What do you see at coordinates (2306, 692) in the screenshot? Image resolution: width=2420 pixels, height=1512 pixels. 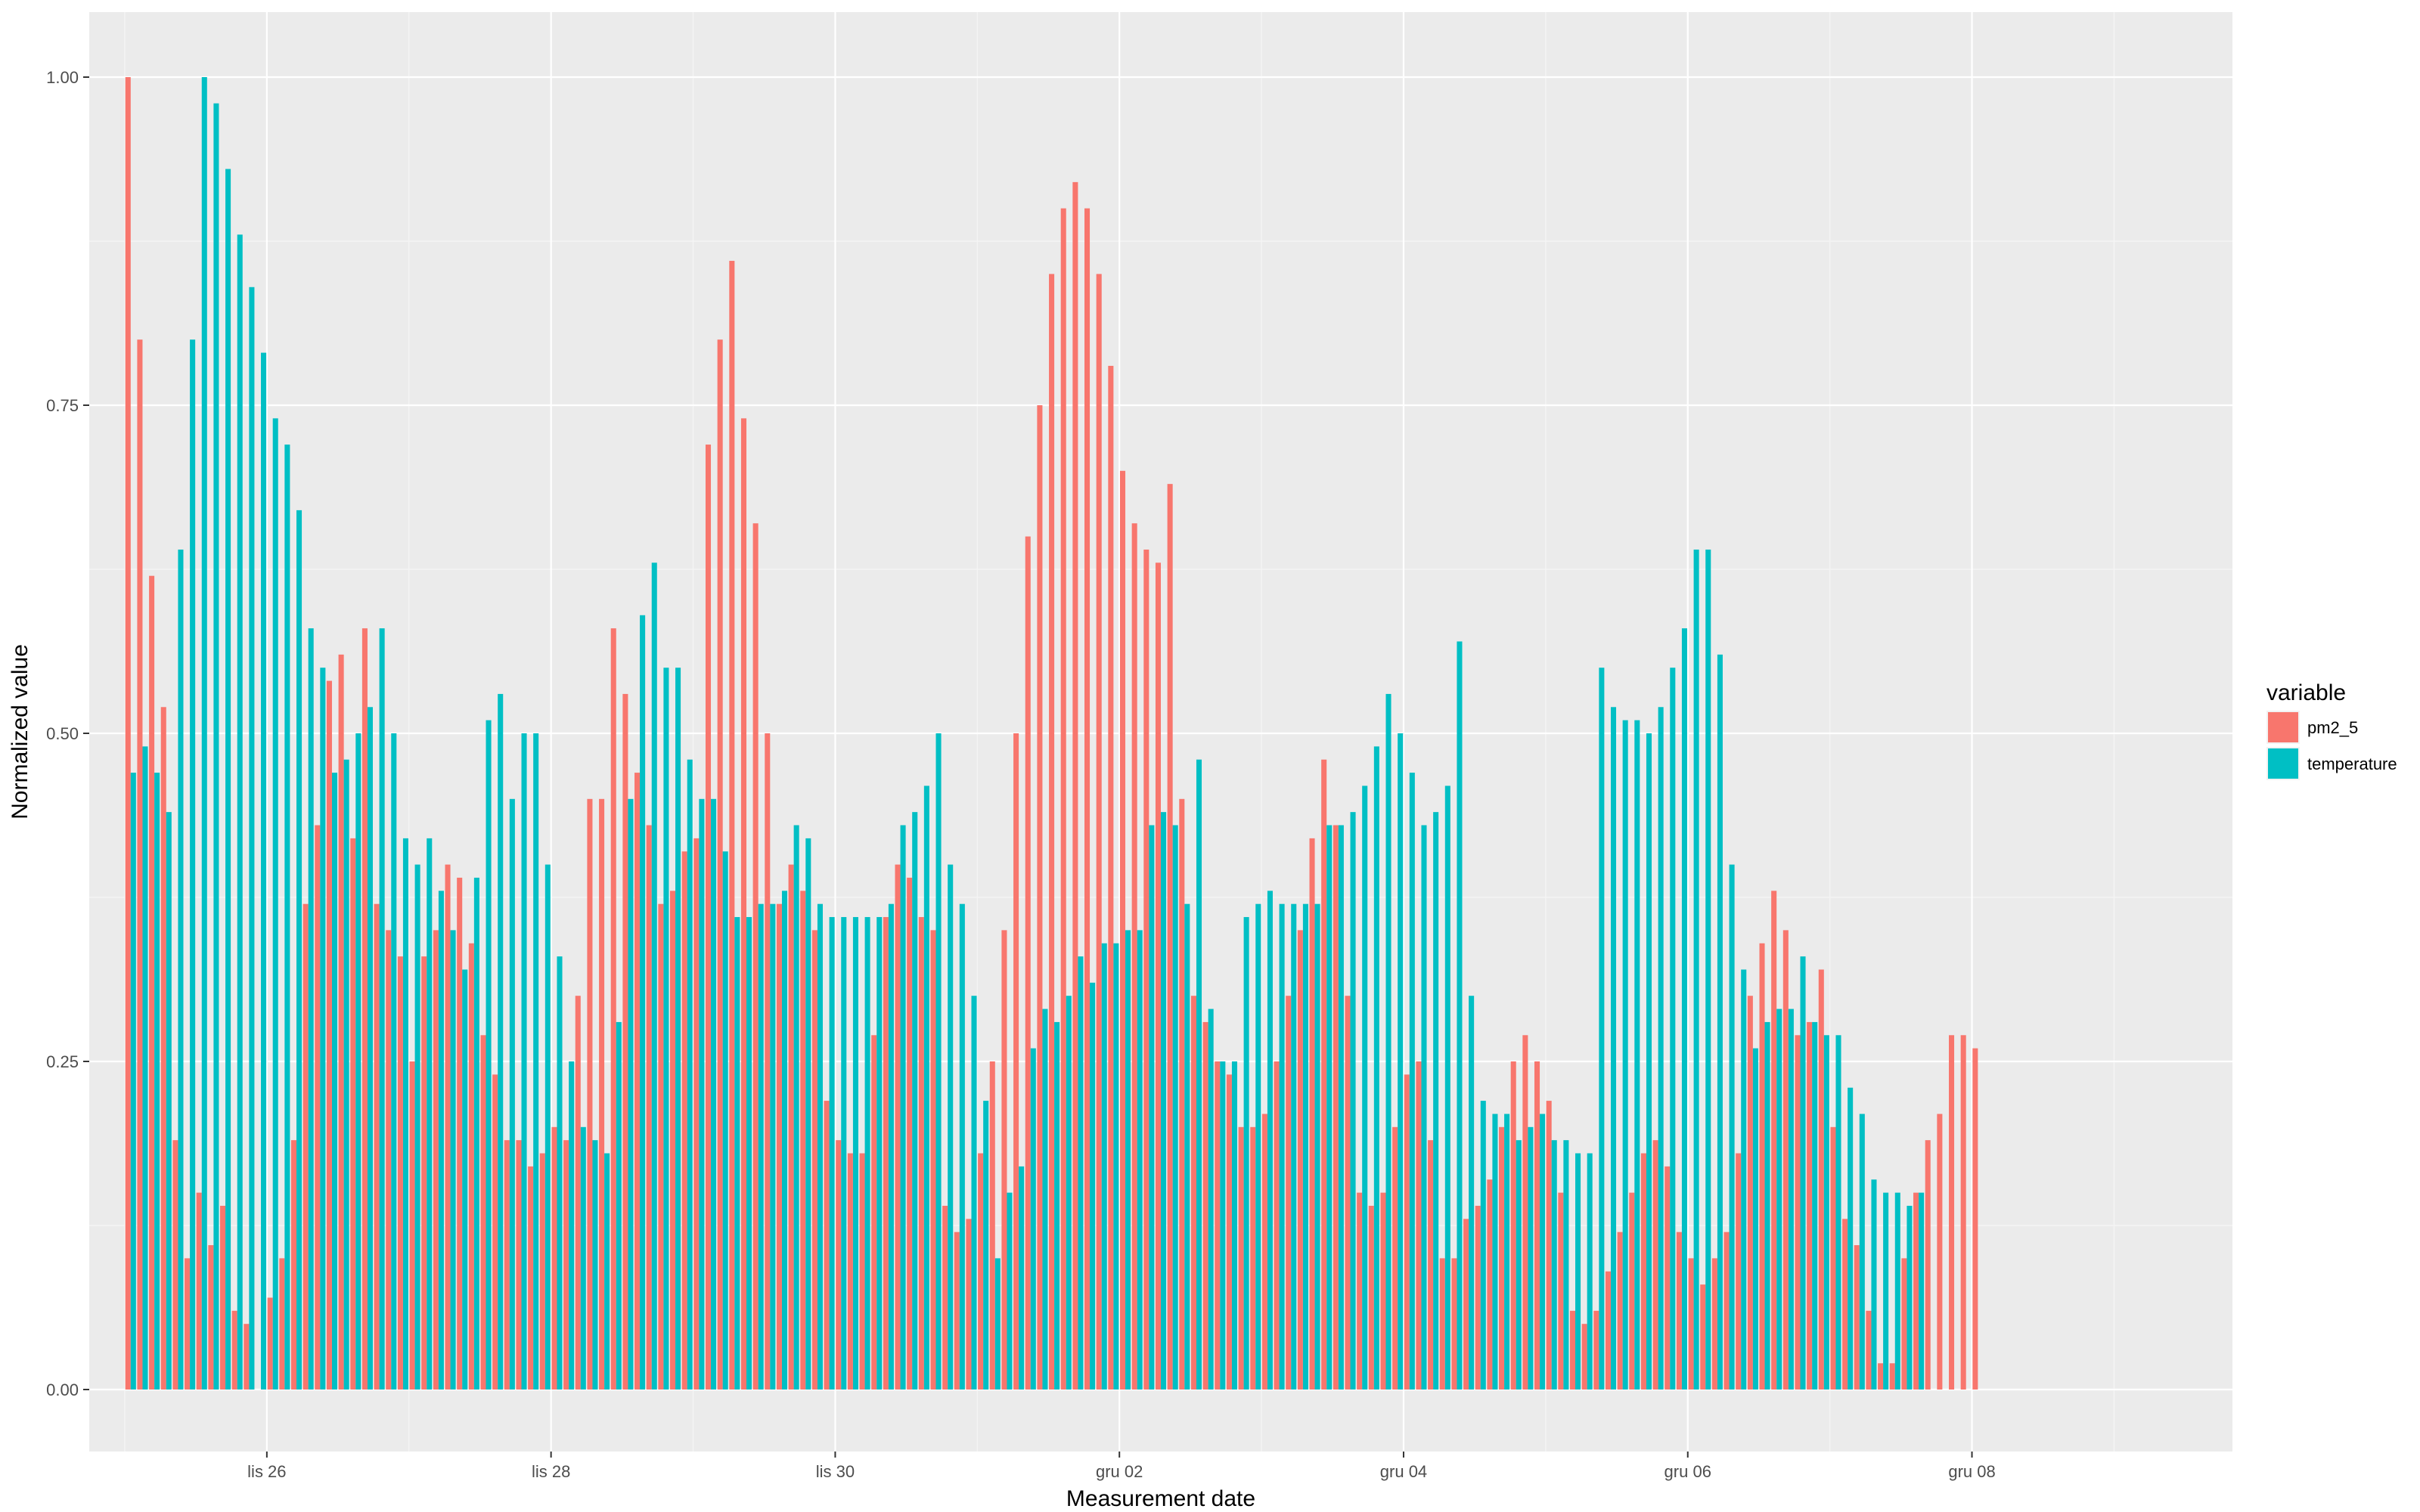 I see `legend-title: variable` at bounding box center [2306, 692].